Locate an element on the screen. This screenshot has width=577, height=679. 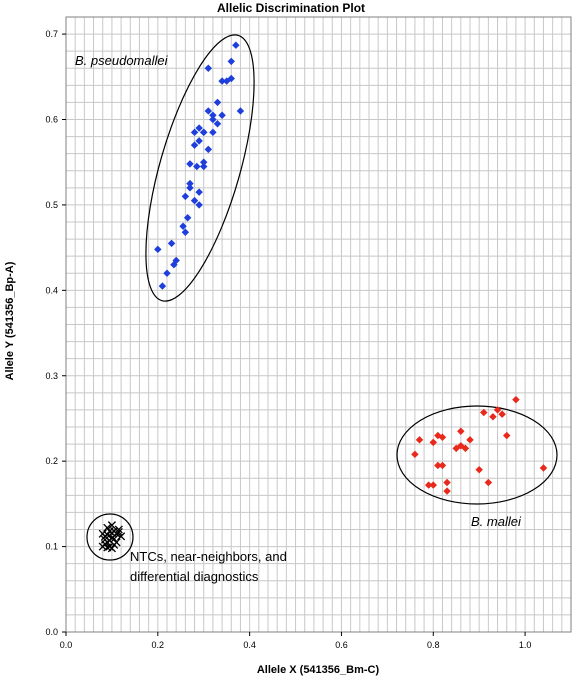
ntc-cluster-ellipse is located at coordinates (110, 537).